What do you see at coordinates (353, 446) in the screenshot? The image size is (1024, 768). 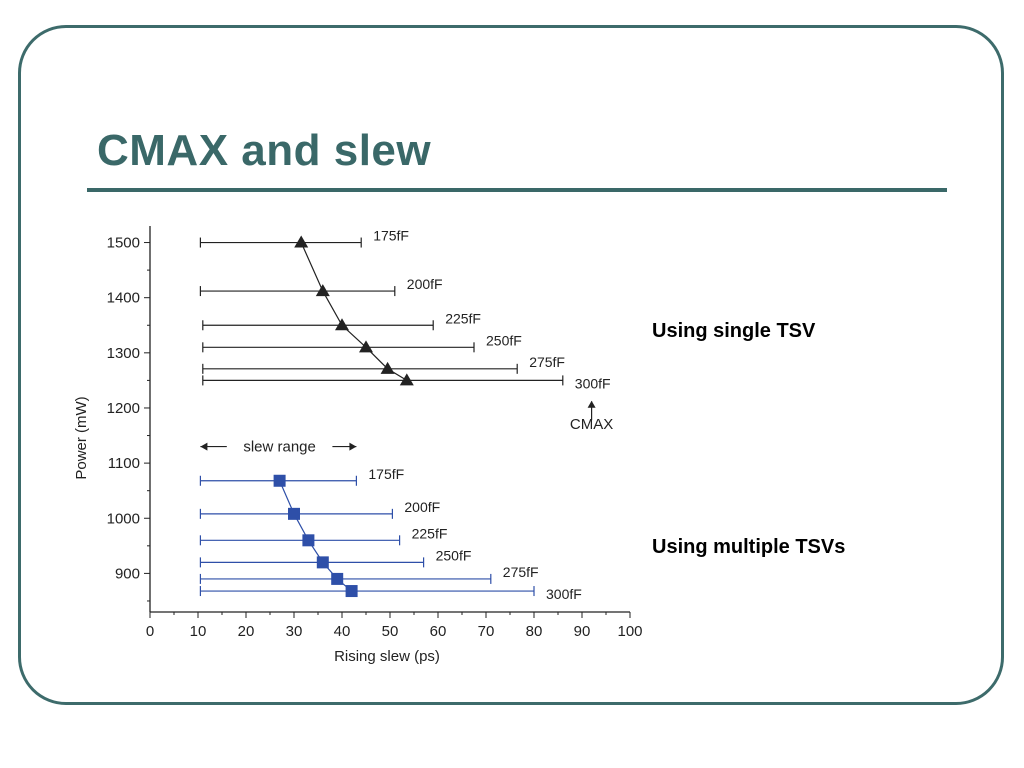 I see `slew-range-arrowhead-right` at bounding box center [353, 446].